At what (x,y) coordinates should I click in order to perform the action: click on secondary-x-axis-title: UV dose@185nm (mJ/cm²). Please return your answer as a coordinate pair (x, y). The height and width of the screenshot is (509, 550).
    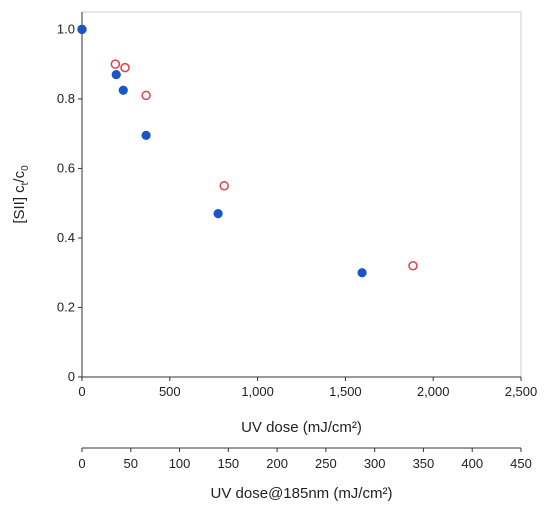
    Looking at the image, I should click on (302, 493).